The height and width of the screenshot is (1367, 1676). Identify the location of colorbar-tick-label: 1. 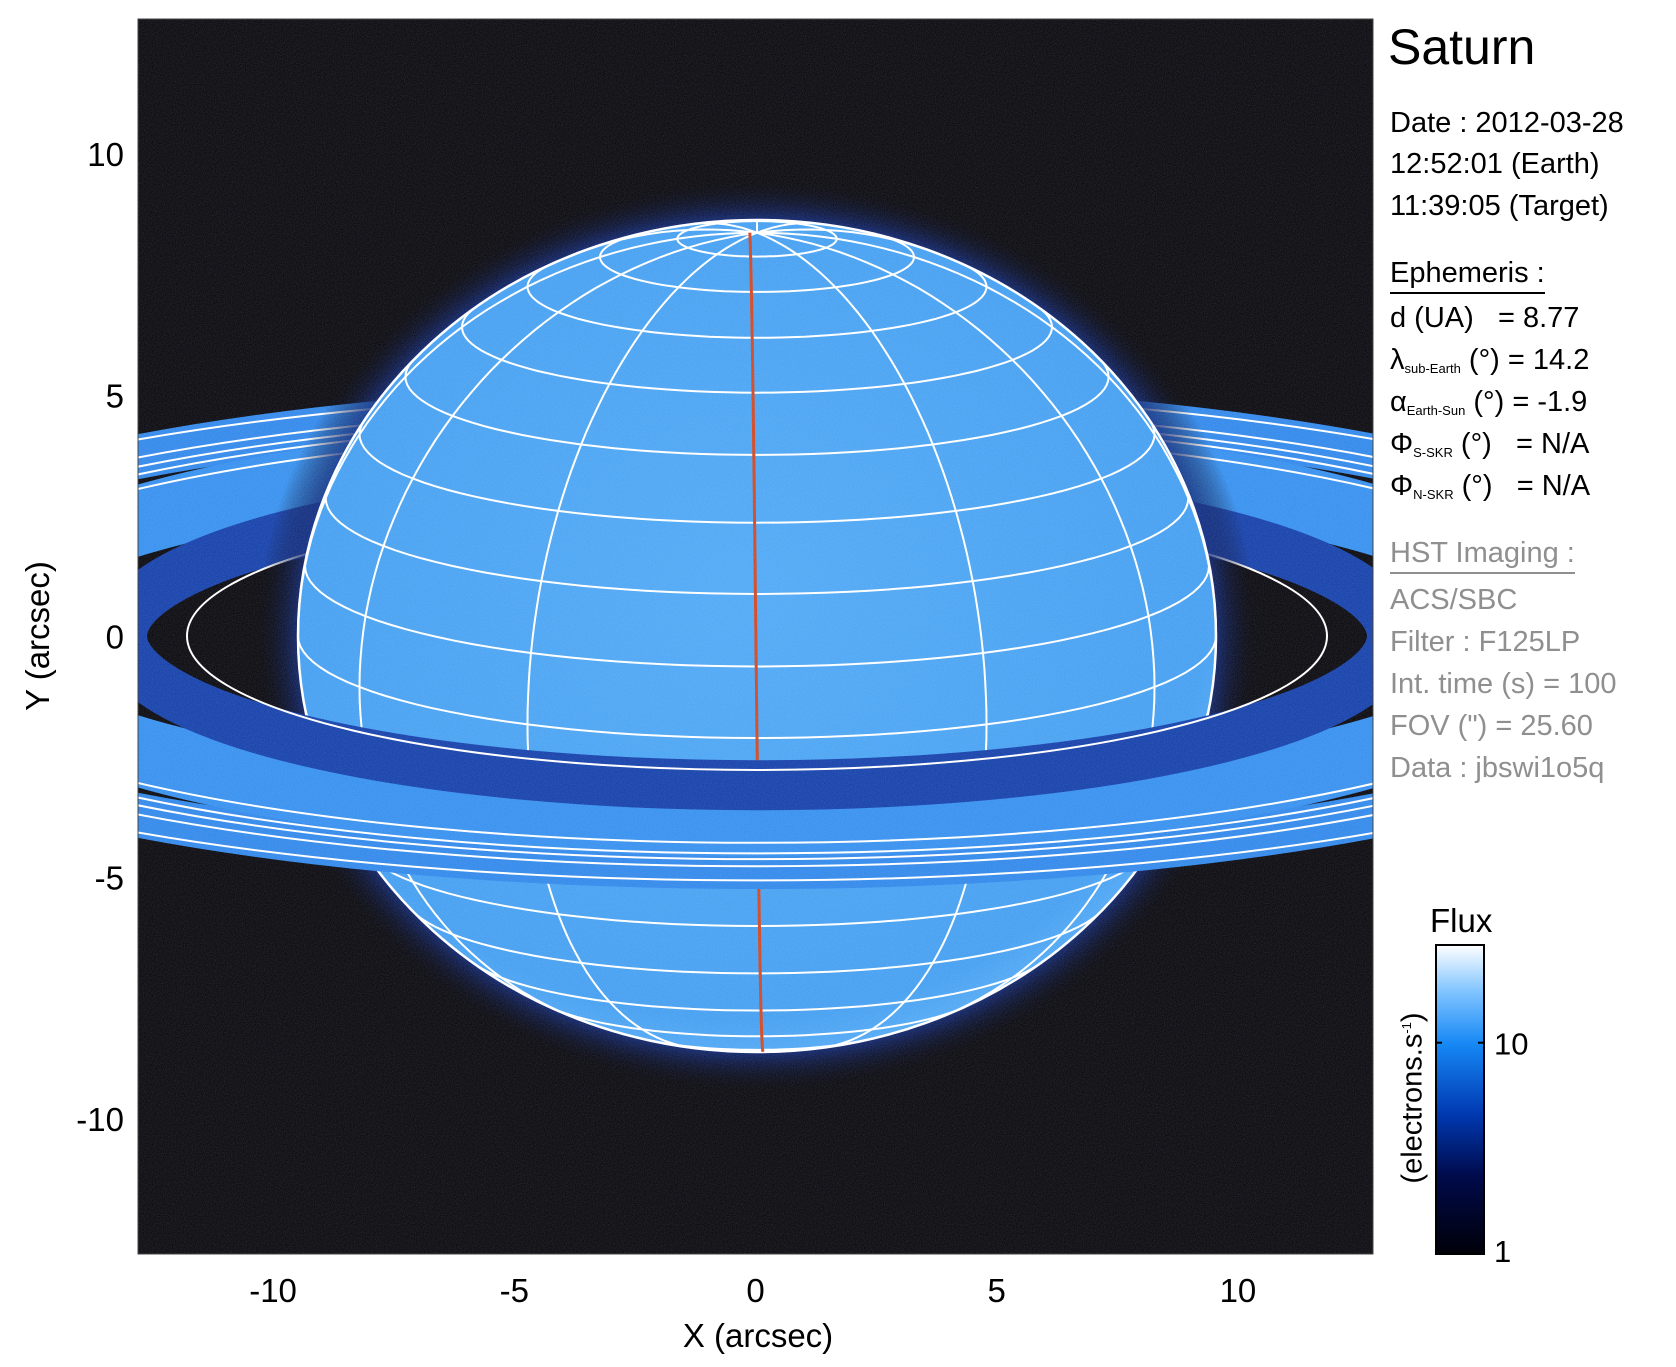
(1502, 1251).